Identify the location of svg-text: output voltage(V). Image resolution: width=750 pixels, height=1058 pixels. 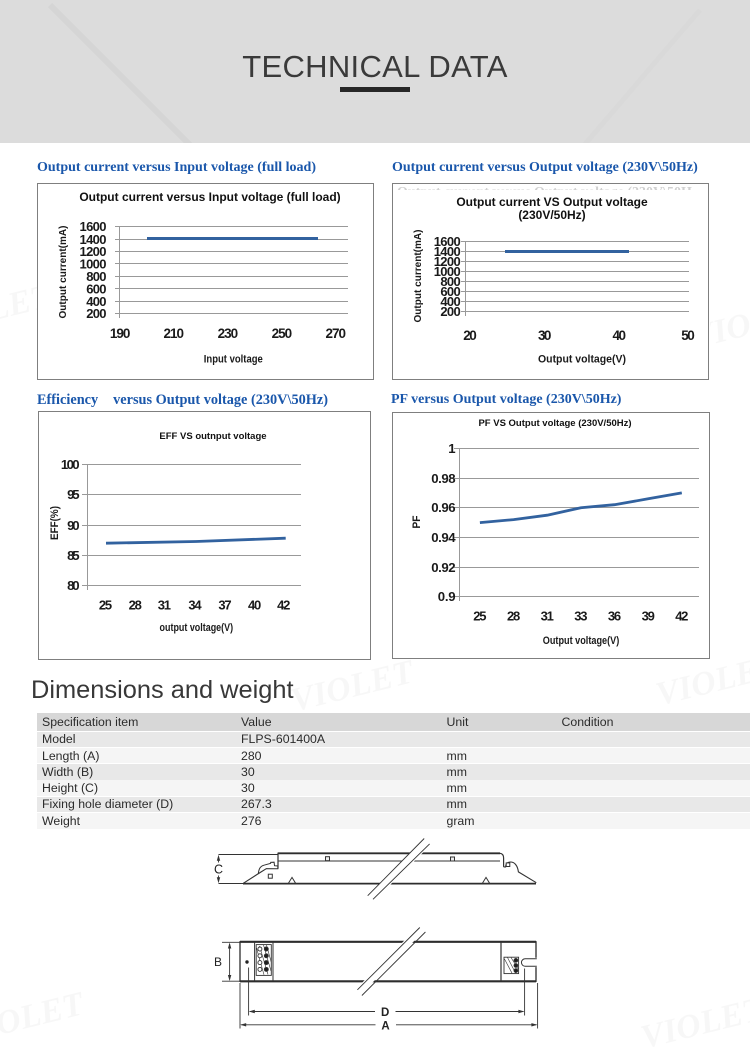
(197, 628).